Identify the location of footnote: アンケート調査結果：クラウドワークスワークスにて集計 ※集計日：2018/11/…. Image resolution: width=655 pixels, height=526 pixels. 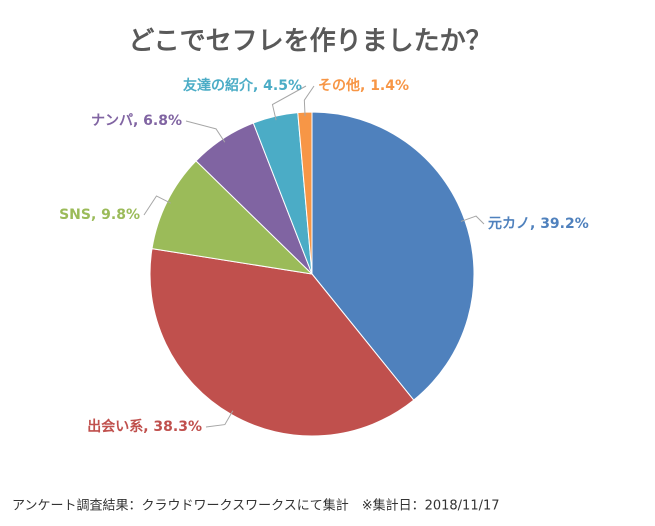
(256, 506).